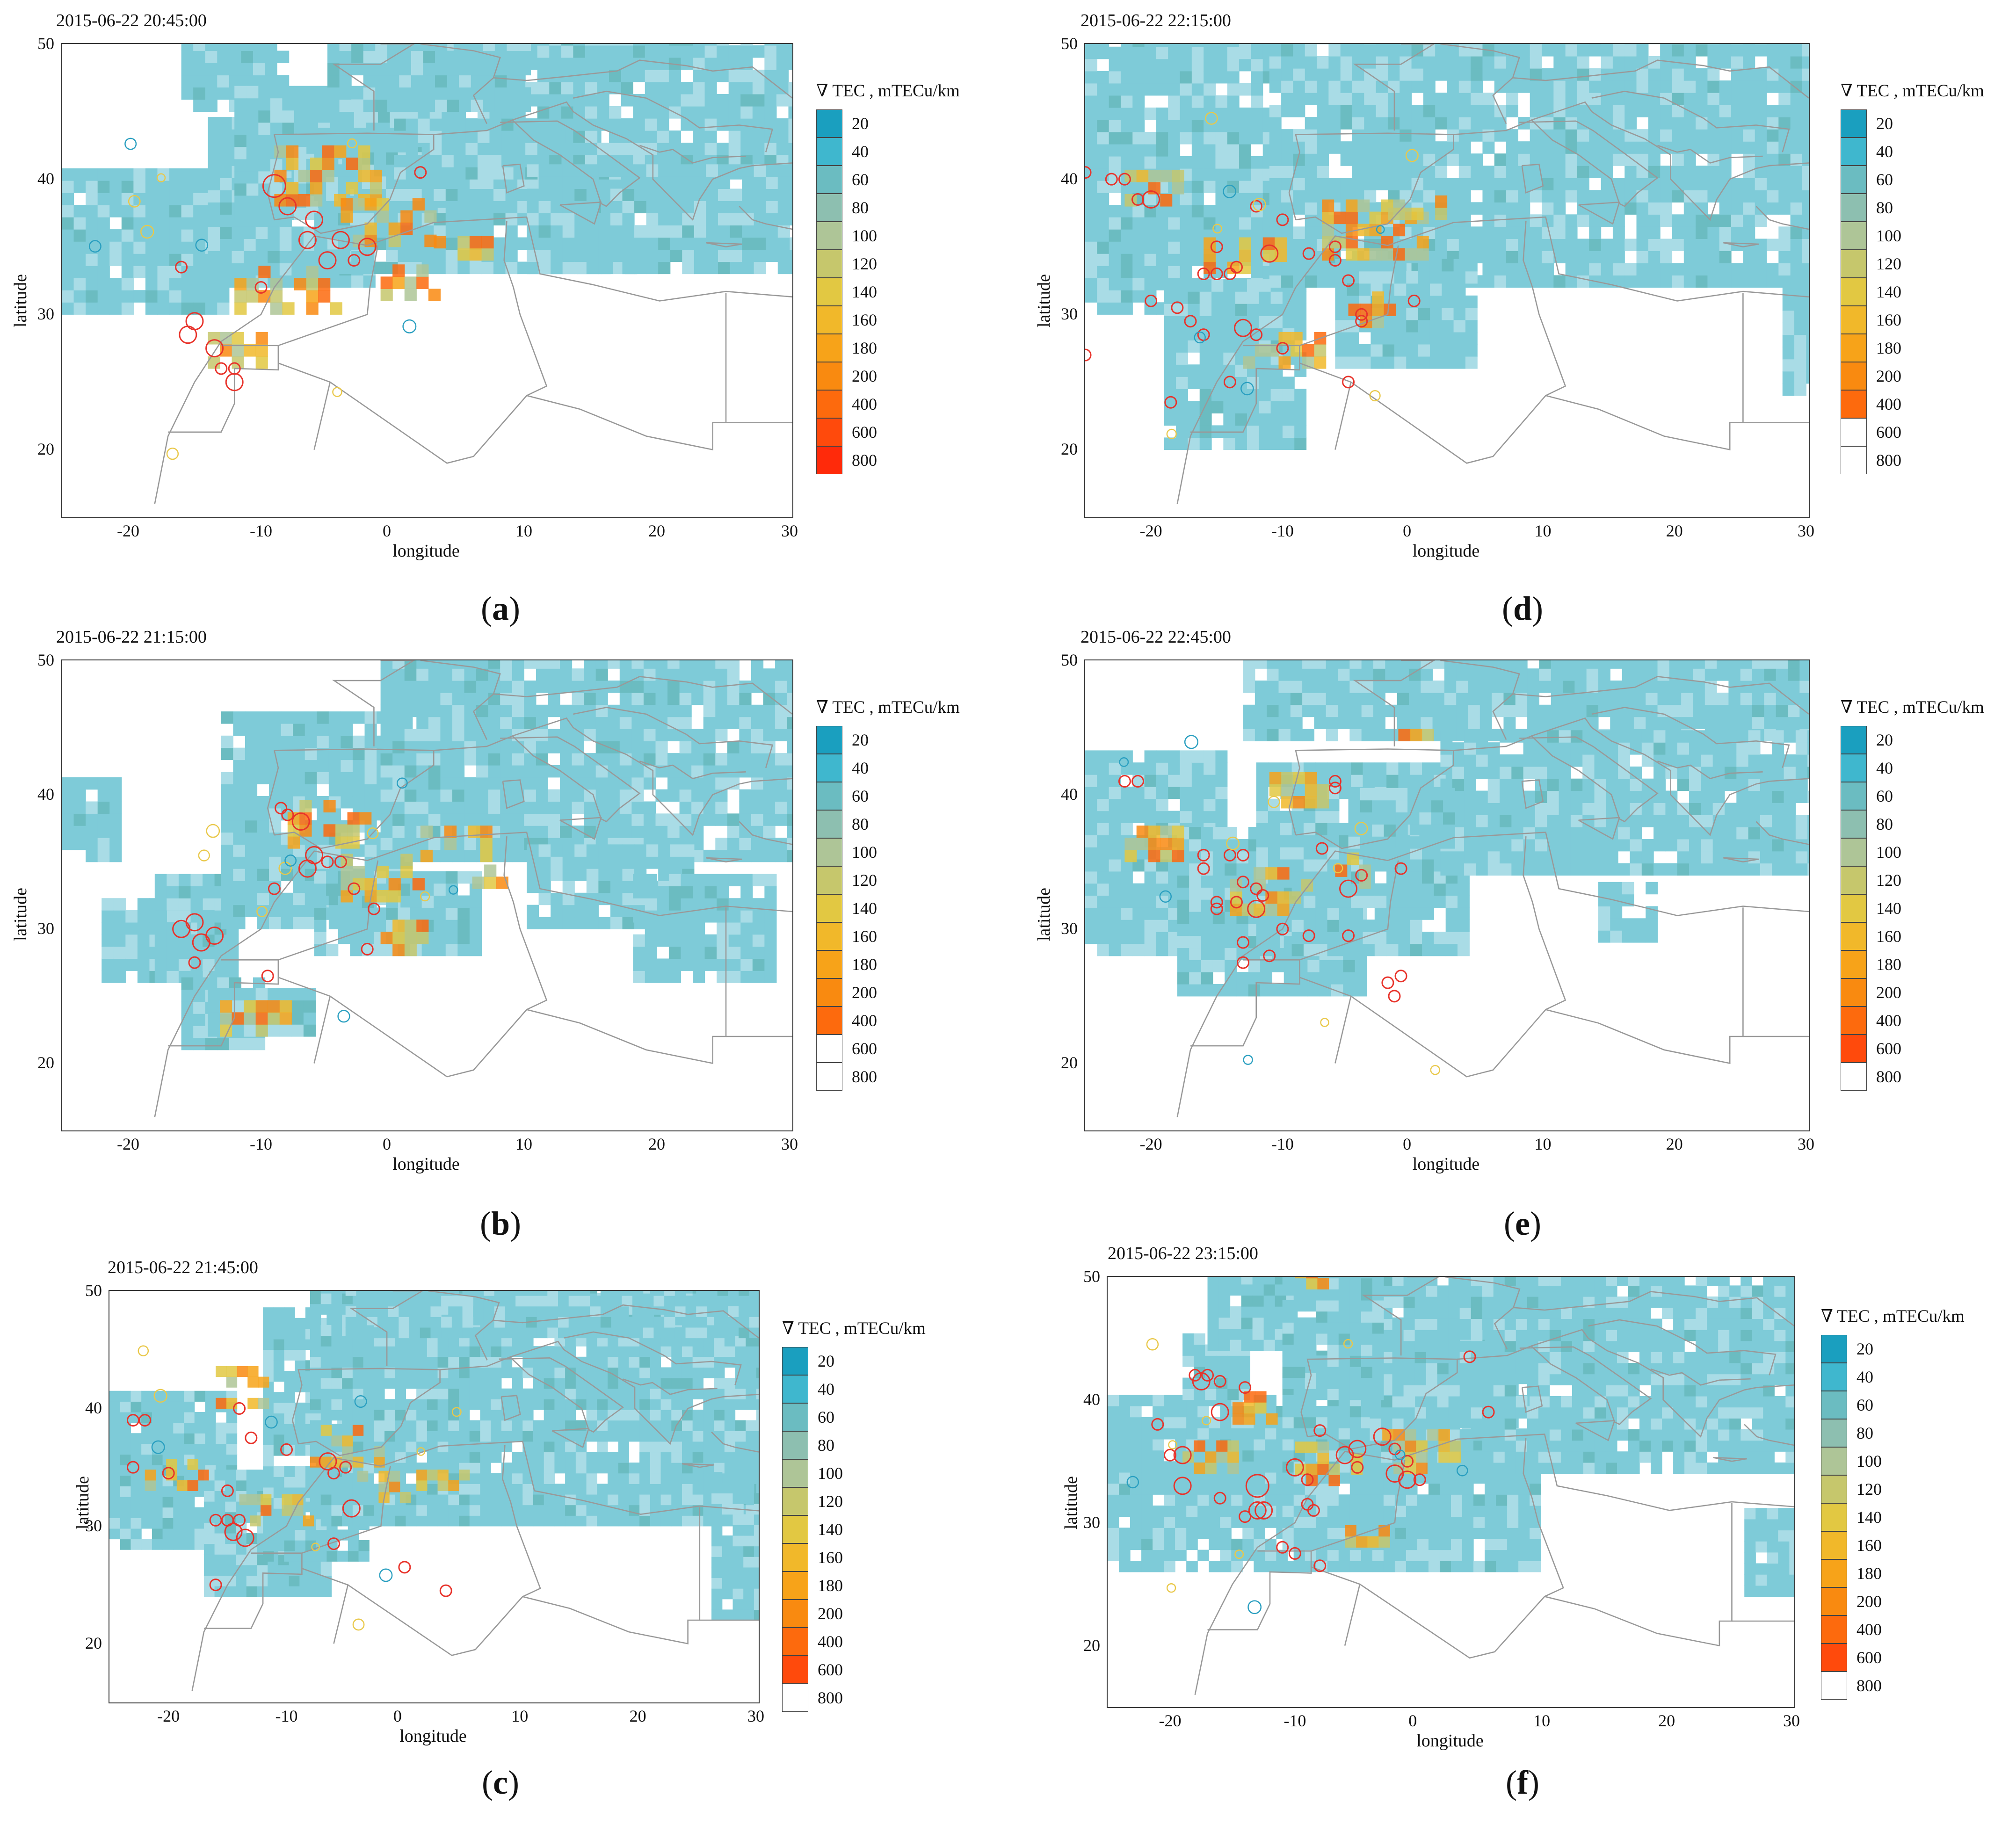 The image size is (2016, 1825). Describe the element at coordinates (374, 87) in the screenshot. I see `country-border` at that location.